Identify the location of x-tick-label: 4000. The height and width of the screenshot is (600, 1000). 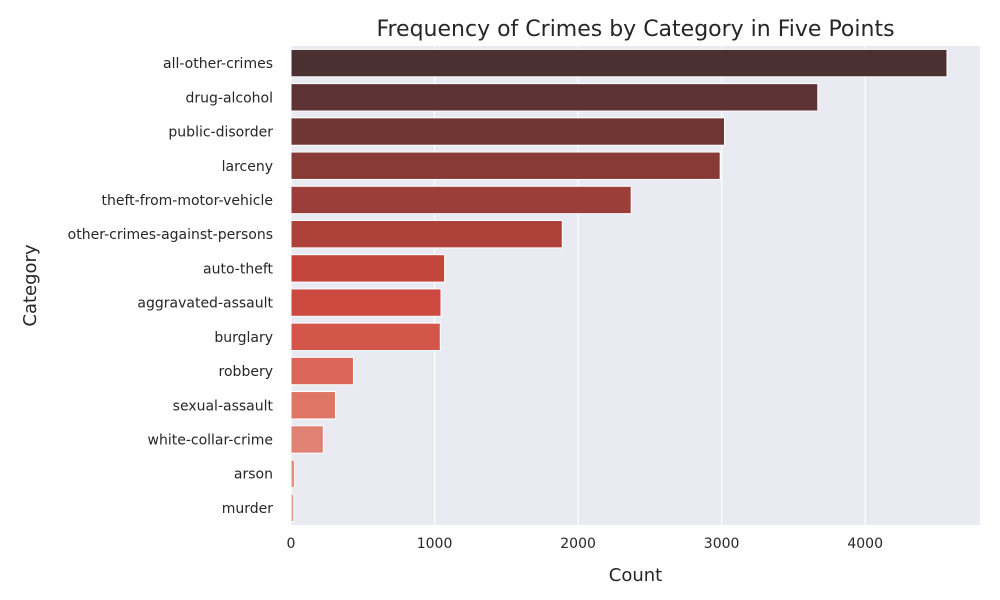
(865, 544).